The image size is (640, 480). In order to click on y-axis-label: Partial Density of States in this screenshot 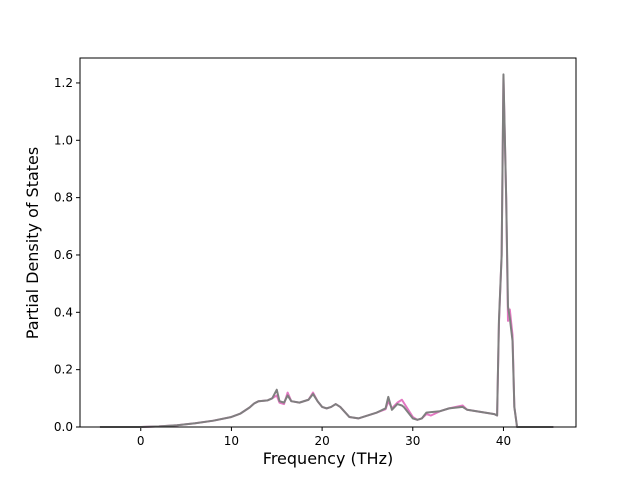, I will do `click(32, 243)`.